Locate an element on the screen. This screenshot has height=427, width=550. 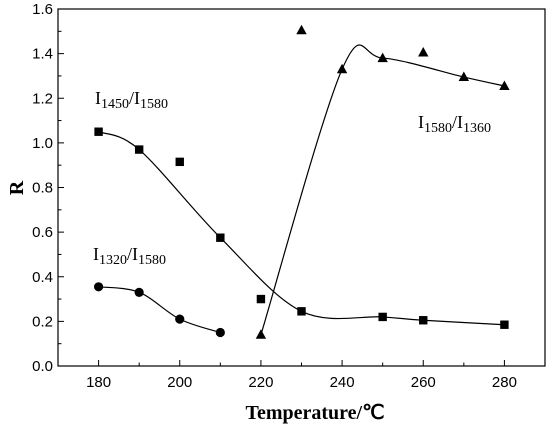
x-tick-label: 240 is located at coordinates (342, 382).